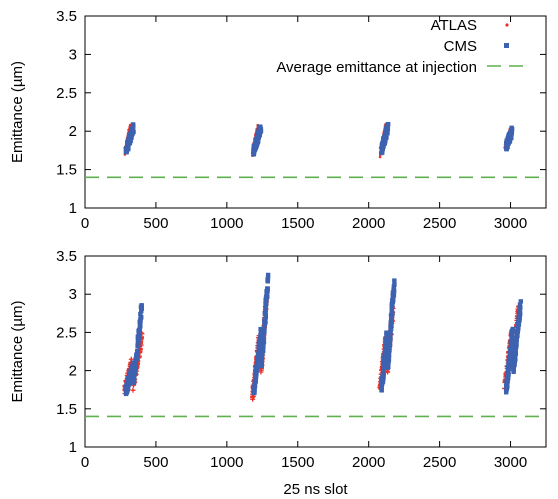 This screenshot has width=558, height=499. Describe the element at coordinates (454, 25) in the screenshot. I see `legend-label-atlas: ATLAS` at that location.